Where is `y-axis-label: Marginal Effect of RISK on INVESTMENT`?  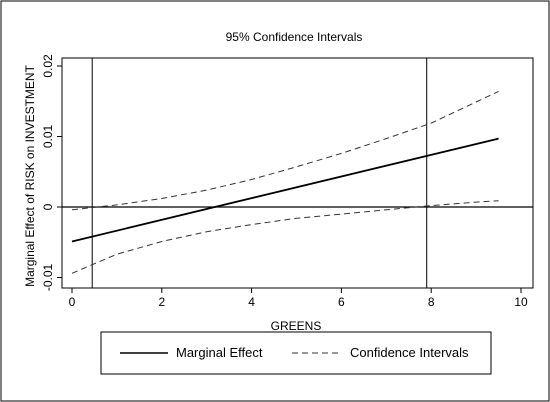
y-axis-label: Marginal Effect of RISK on INVESTMENT is located at coordinates (30, 175).